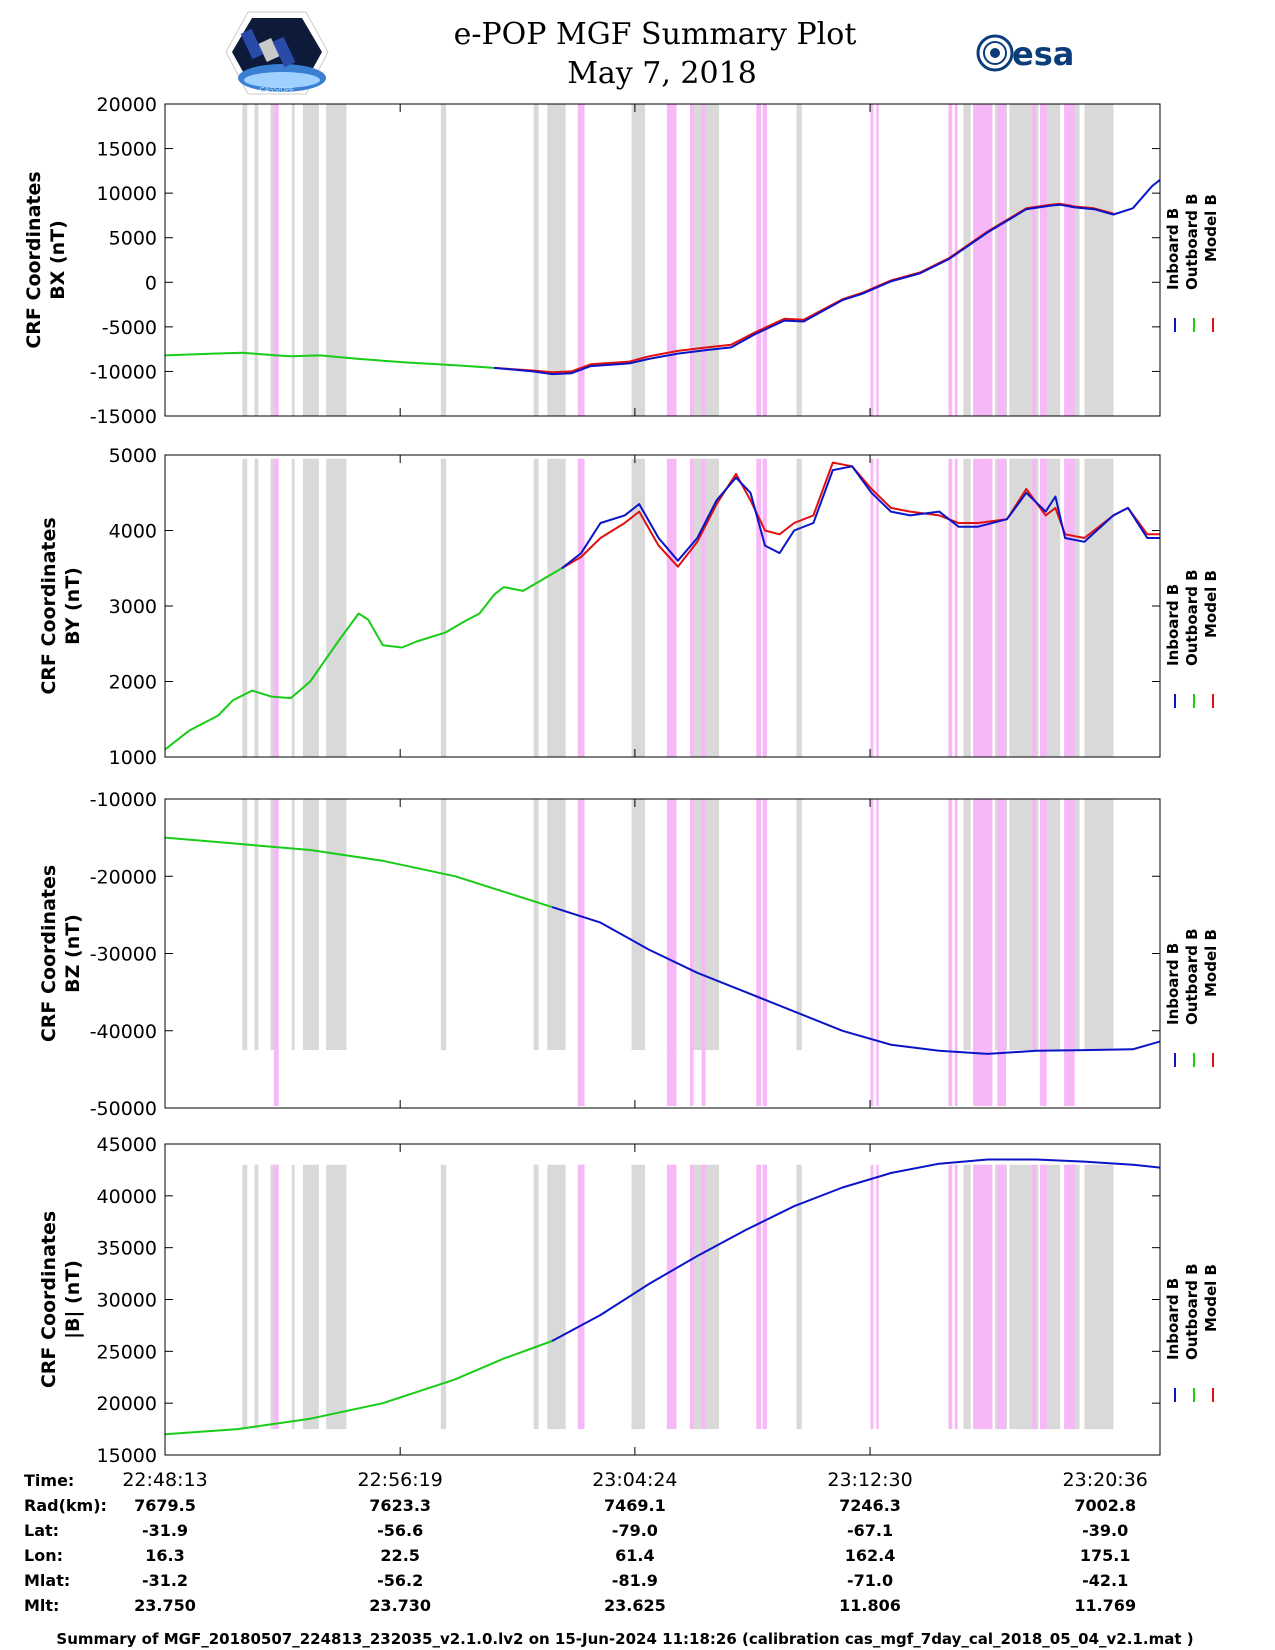 The height and width of the screenshot is (1650, 1275). I want to click on info-row-value: -81.9, so click(635, 1580).